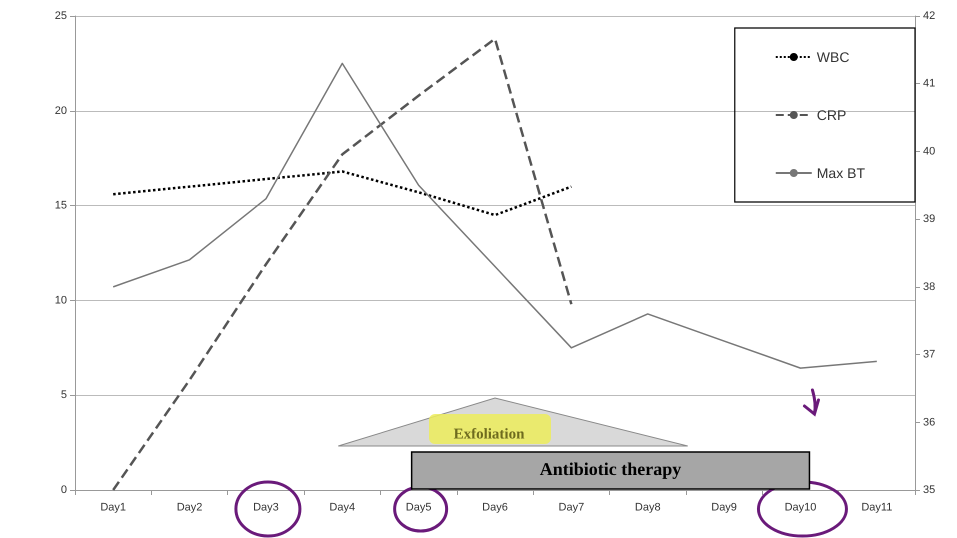  I want to click on y2-tick-label: 41, so click(929, 84).